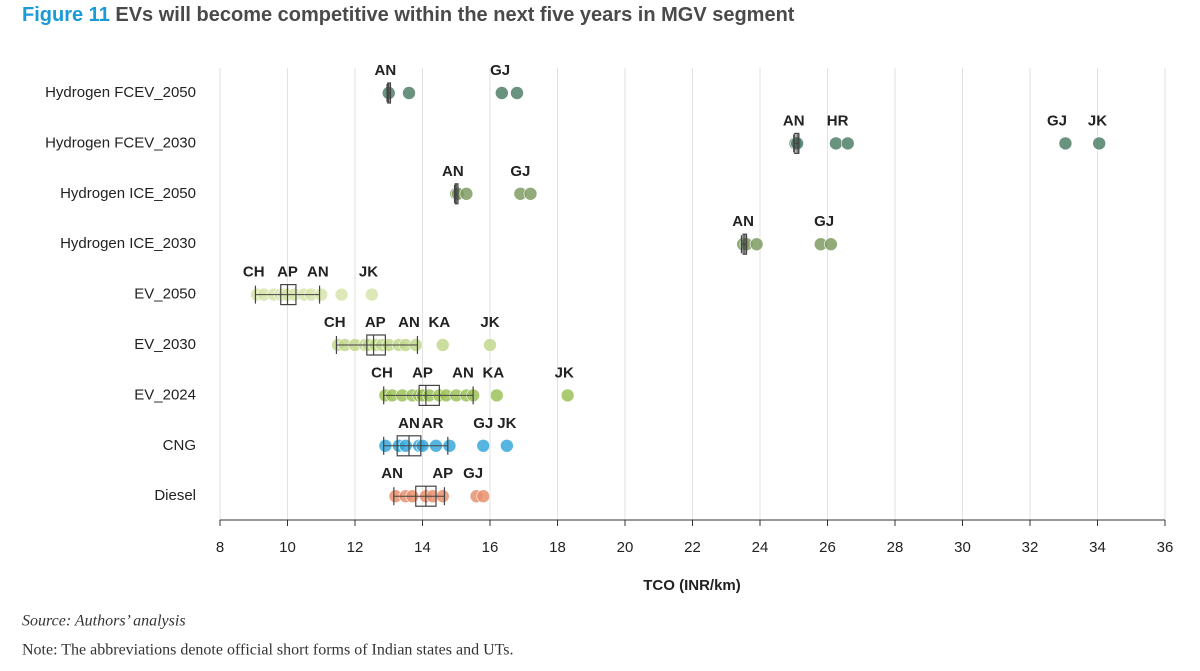 This screenshot has width=1200, height=671. I want to click on y-tick-label: Hydrogen ICE_2030, so click(128, 243).